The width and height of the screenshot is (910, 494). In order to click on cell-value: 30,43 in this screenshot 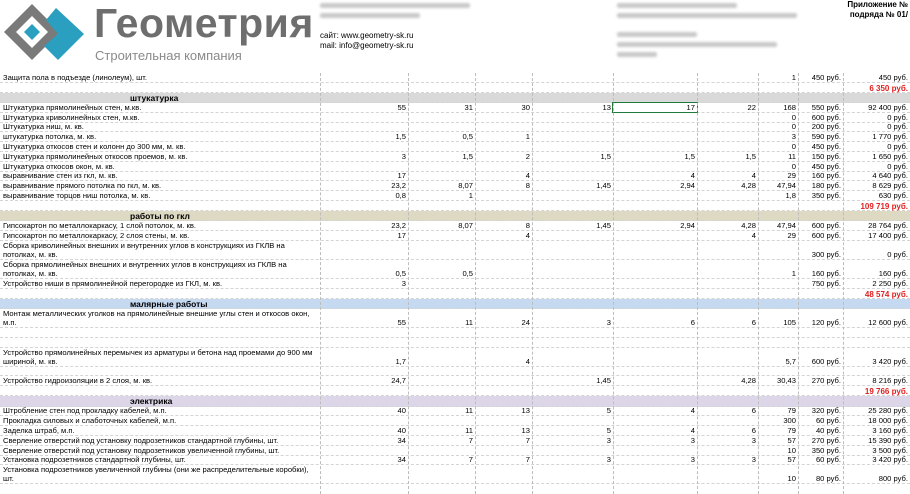, I will do `click(786, 381)`.